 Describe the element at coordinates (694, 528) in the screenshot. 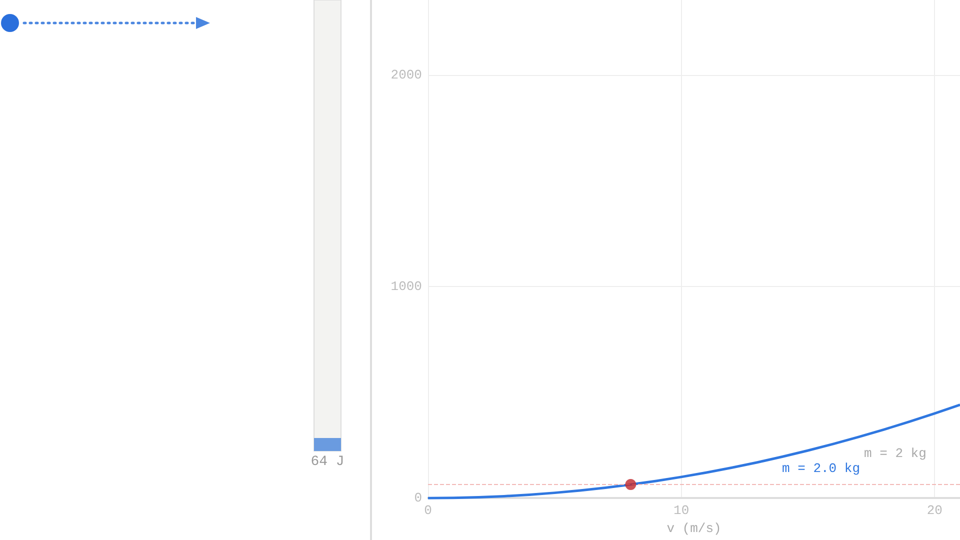

I see `x-axis-title: v (m/s)` at that location.